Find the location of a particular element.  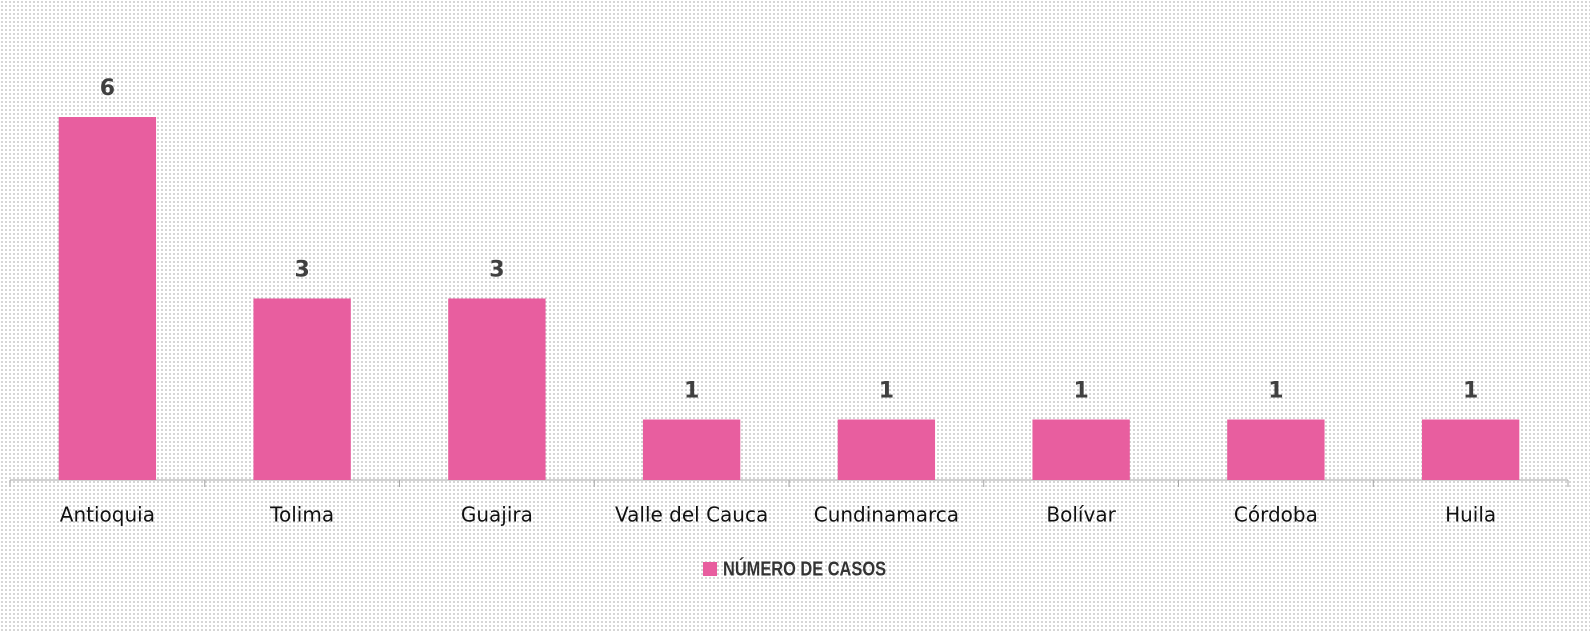

x-tick-label: Cundinamarca is located at coordinates (886, 515).